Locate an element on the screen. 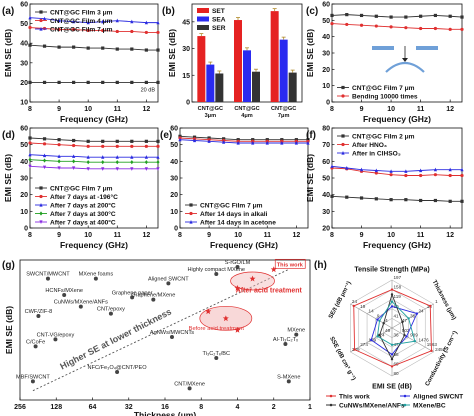 The image size is (474, 416). radar-tick-label: 36 is located at coordinates (397, 335).